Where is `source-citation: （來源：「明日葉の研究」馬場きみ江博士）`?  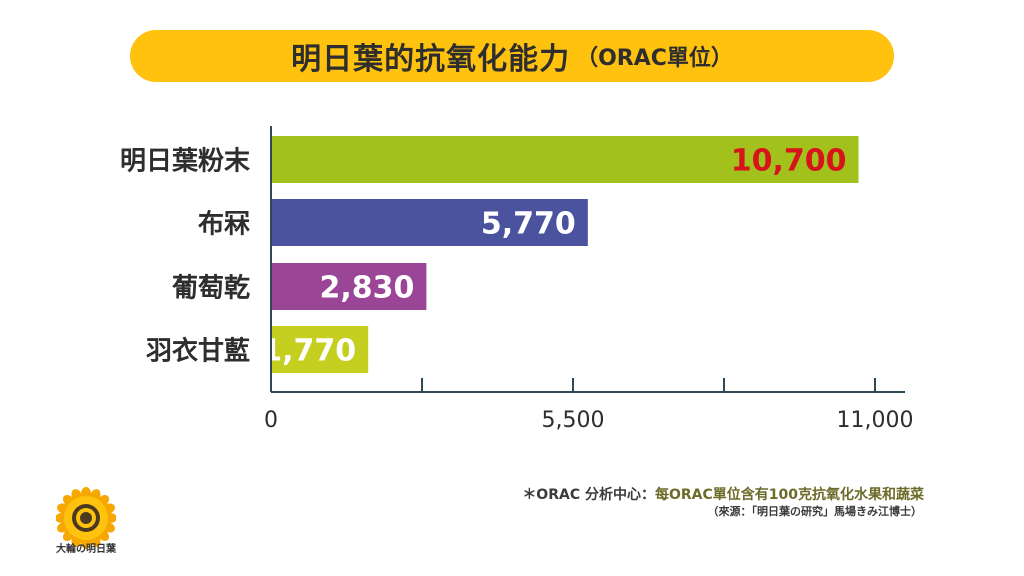
source-citation: （來源：「明日葉の研究」馬場きみ江博士） is located at coordinates (815, 511).